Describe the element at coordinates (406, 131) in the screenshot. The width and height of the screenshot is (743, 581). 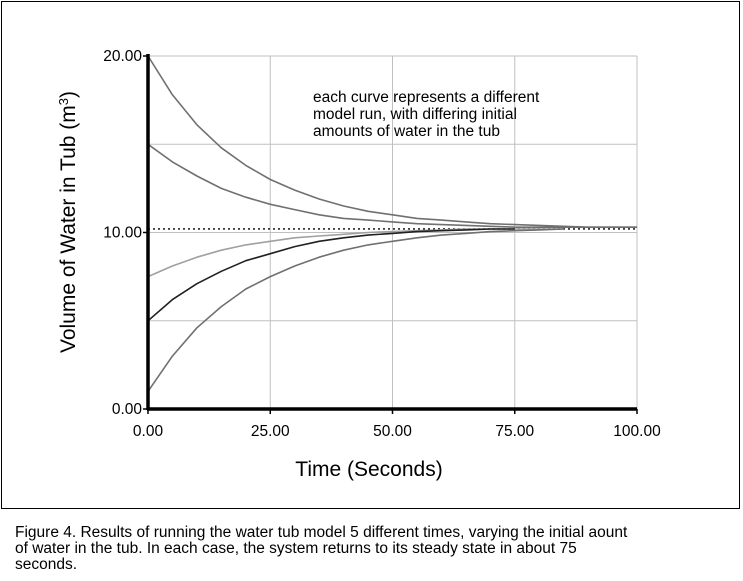
I see `annotation-line: amounts of water in the tub` at that location.